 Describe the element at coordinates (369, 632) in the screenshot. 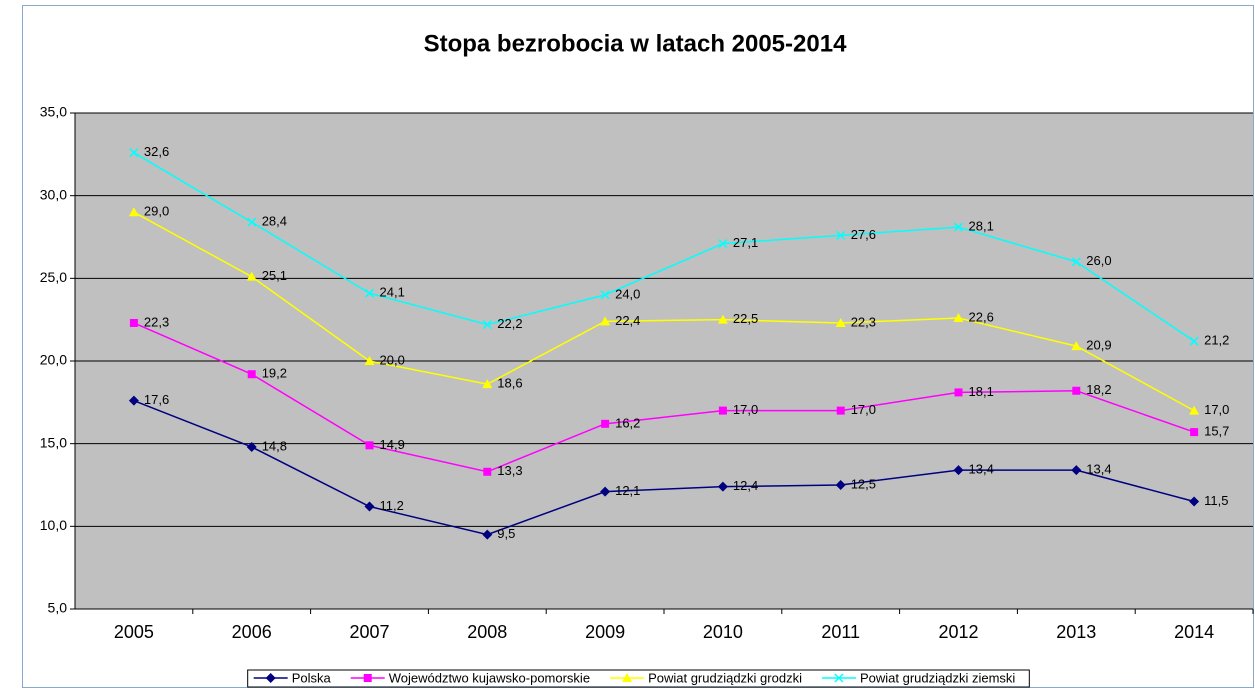

I see `x-tick-label: 2007` at that location.